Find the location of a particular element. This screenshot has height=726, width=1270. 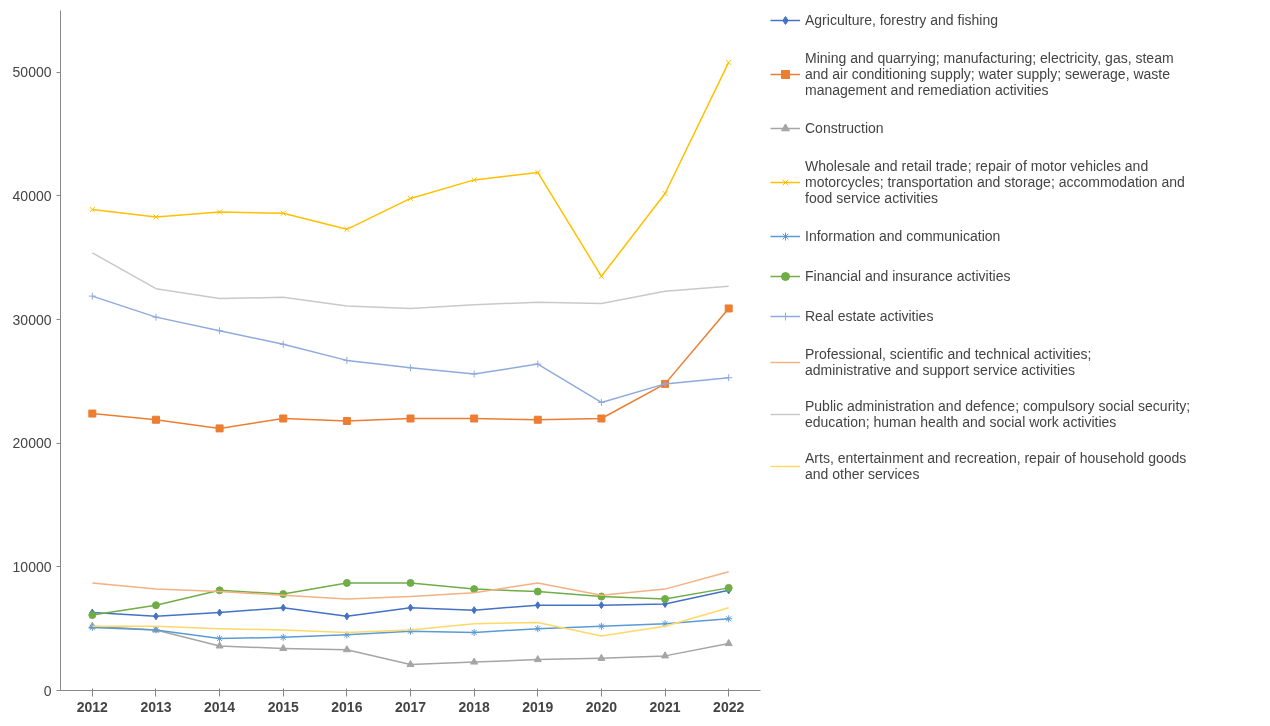

x-tick-label: 2015 is located at coordinates (283, 706).